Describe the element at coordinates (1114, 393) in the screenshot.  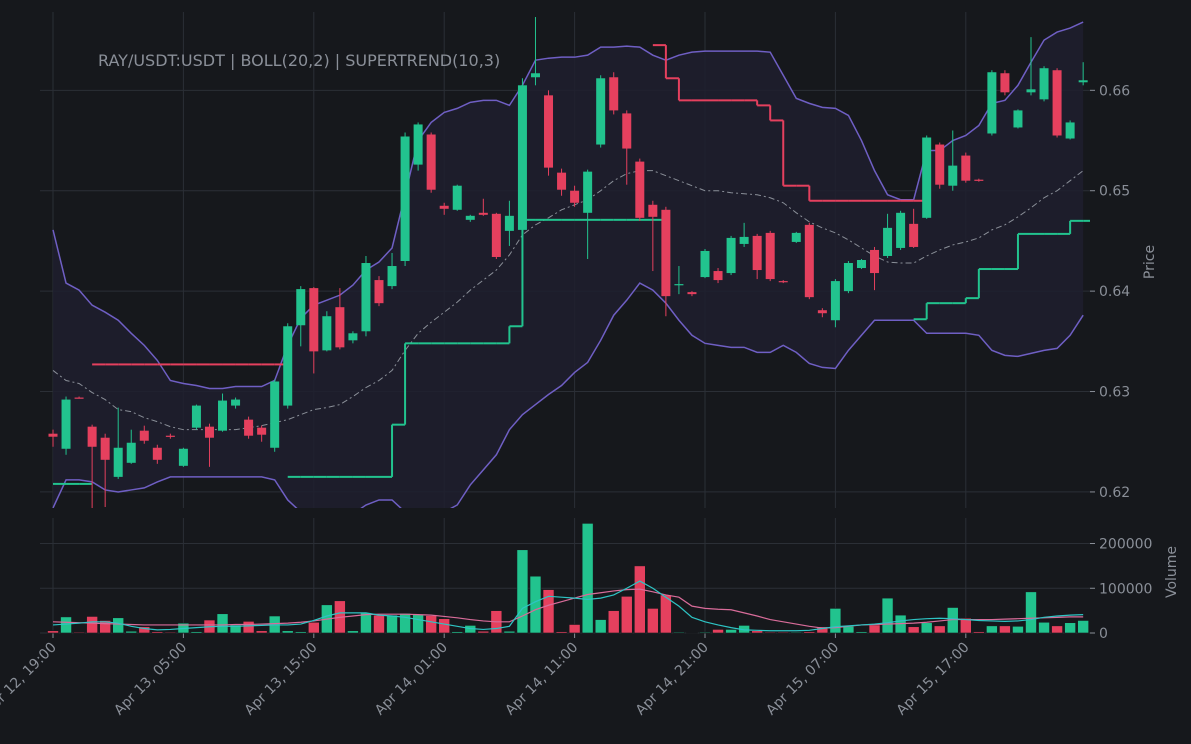
I see `y-tick-label: 0.63` at that location.